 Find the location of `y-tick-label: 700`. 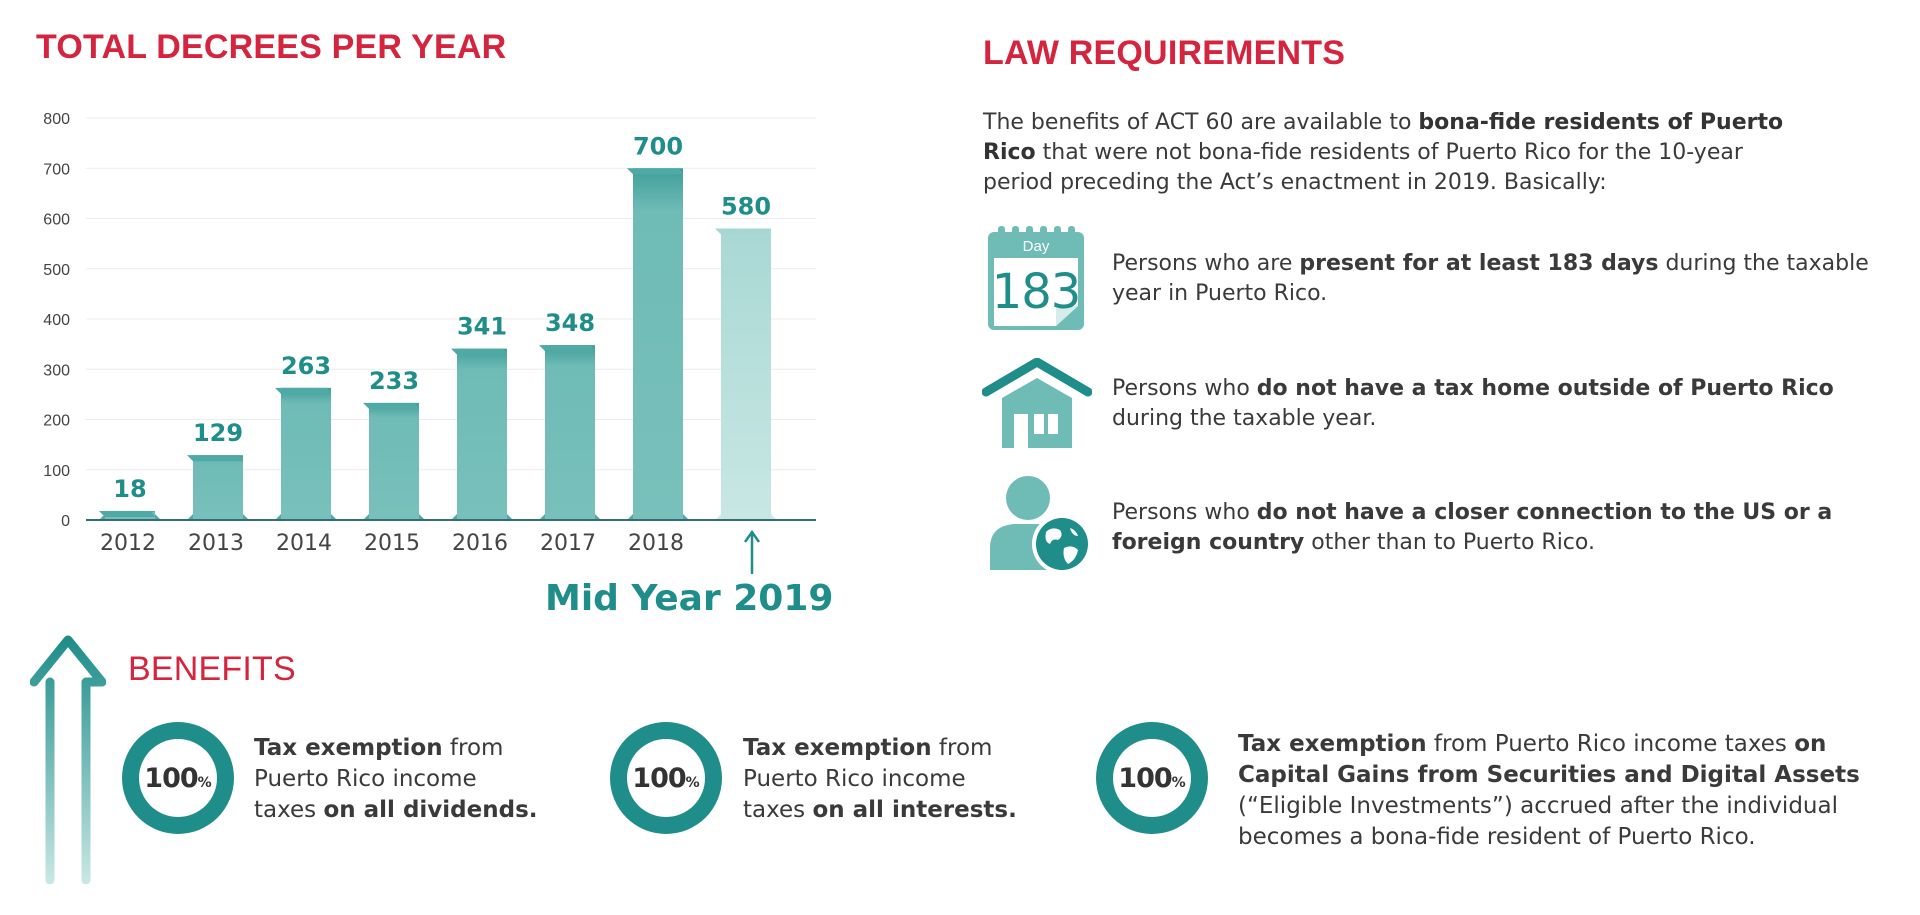

y-tick-label: 700 is located at coordinates (56, 169).